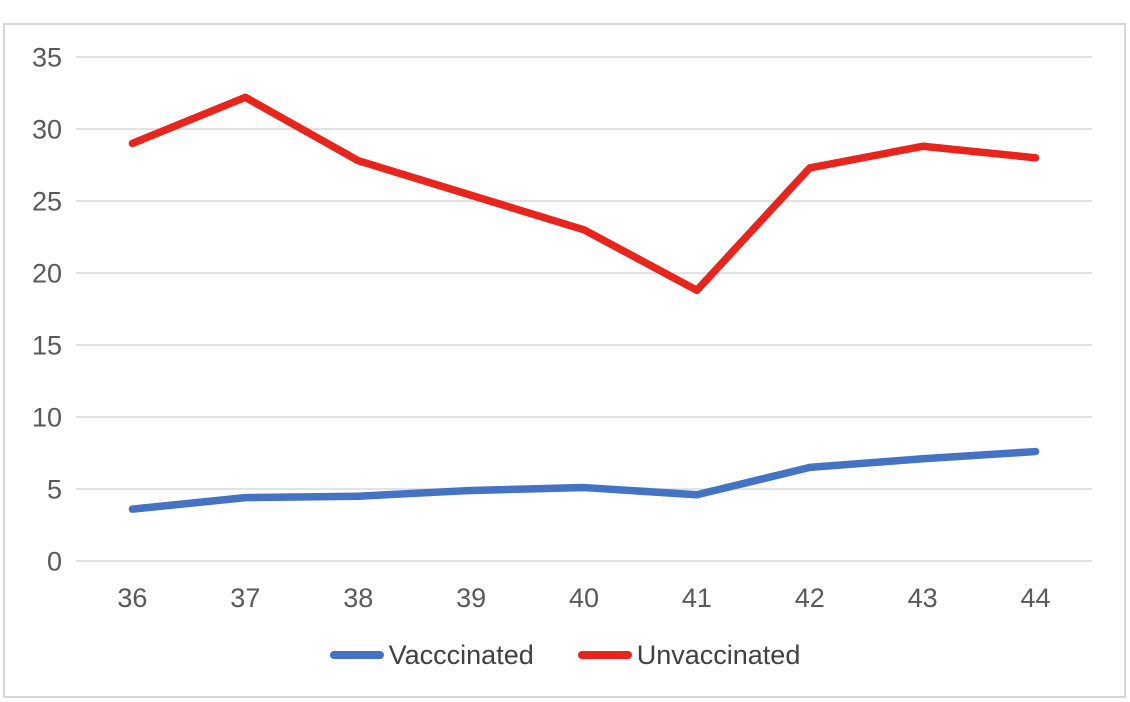  Describe the element at coordinates (461, 655) in the screenshot. I see `legend-label-vaccinated: Vacccinated` at that location.